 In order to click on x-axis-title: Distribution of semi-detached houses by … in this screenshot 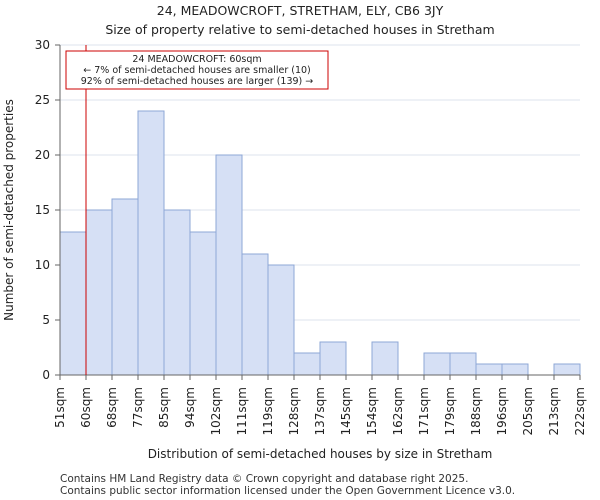, I will do `click(320, 454)`.